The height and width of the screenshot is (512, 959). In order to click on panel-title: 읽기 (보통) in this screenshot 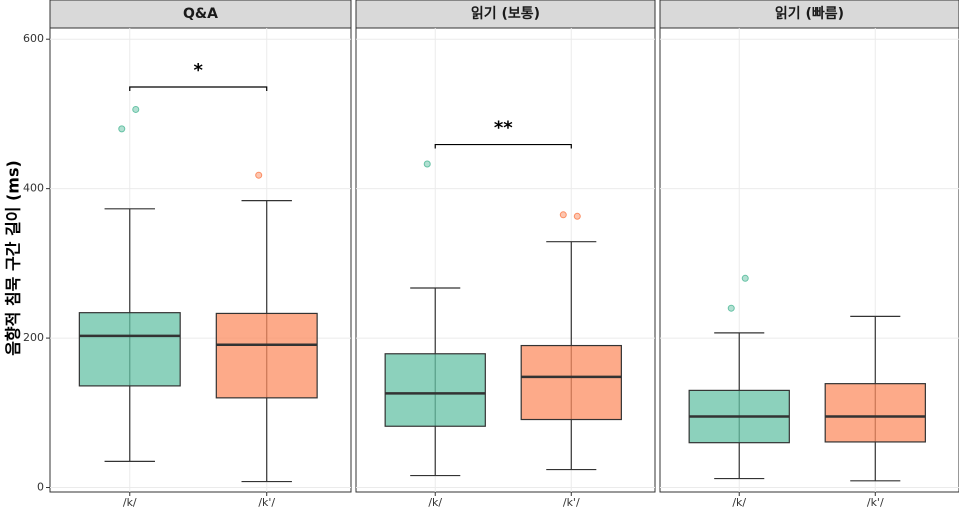, I will do `click(505, 14)`.